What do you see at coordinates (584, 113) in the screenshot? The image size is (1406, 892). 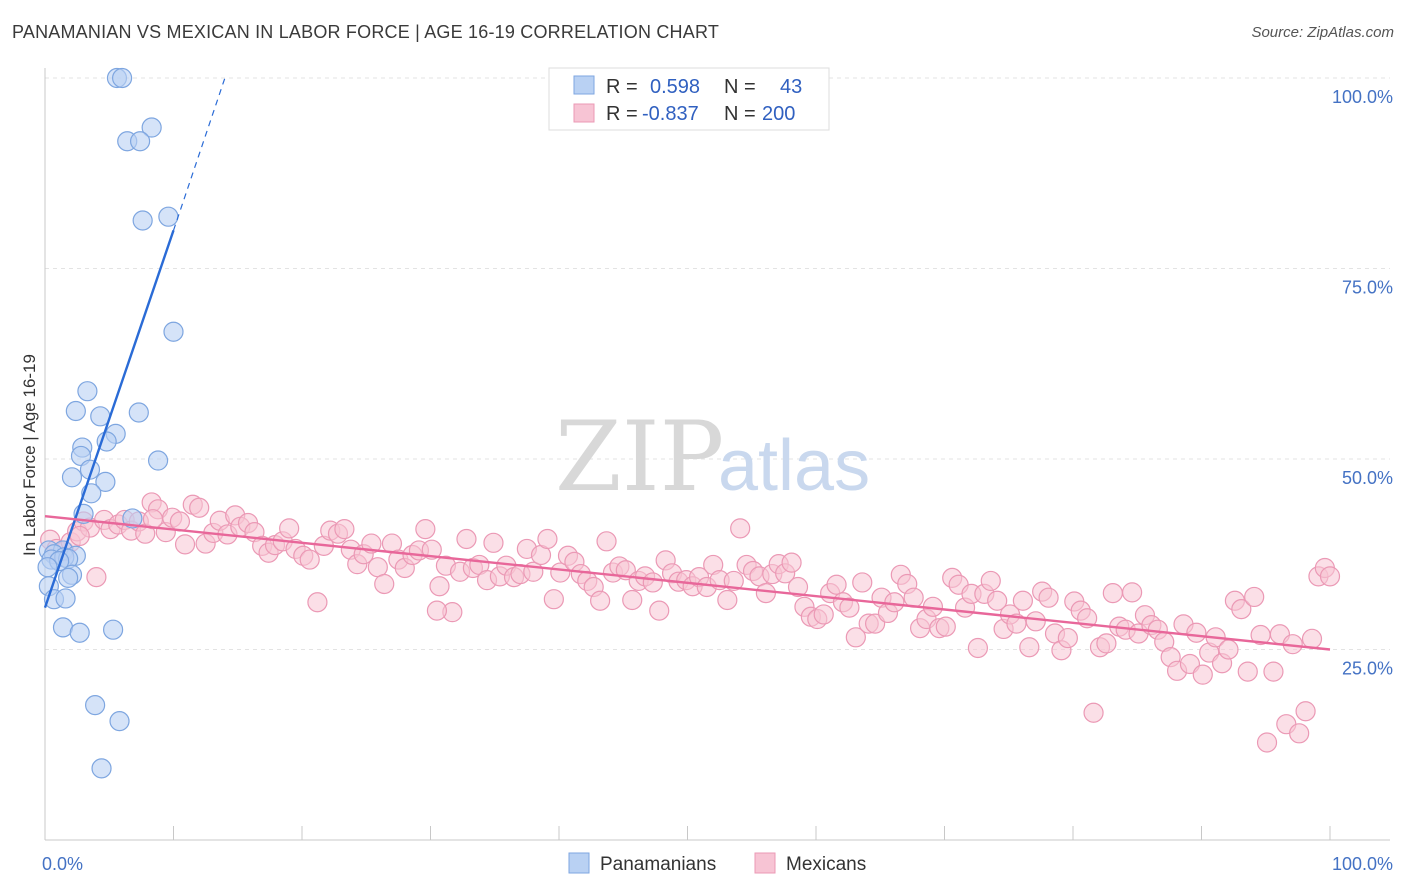 I see `legend-swatch-pink` at bounding box center [584, 113].